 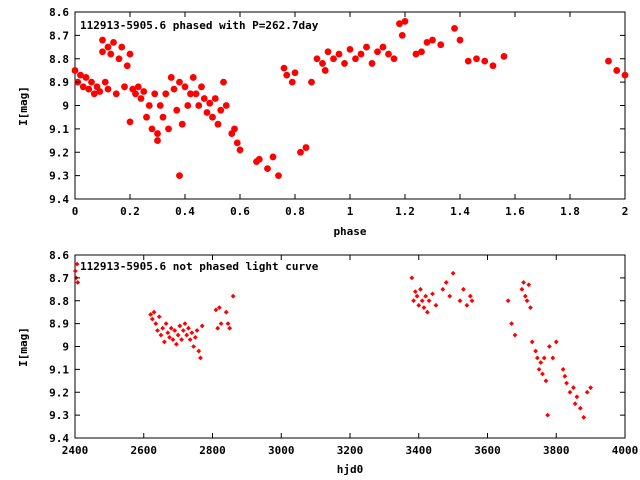 I want to click on phased-x-axis-label: phase, so click(x=349, y=231).